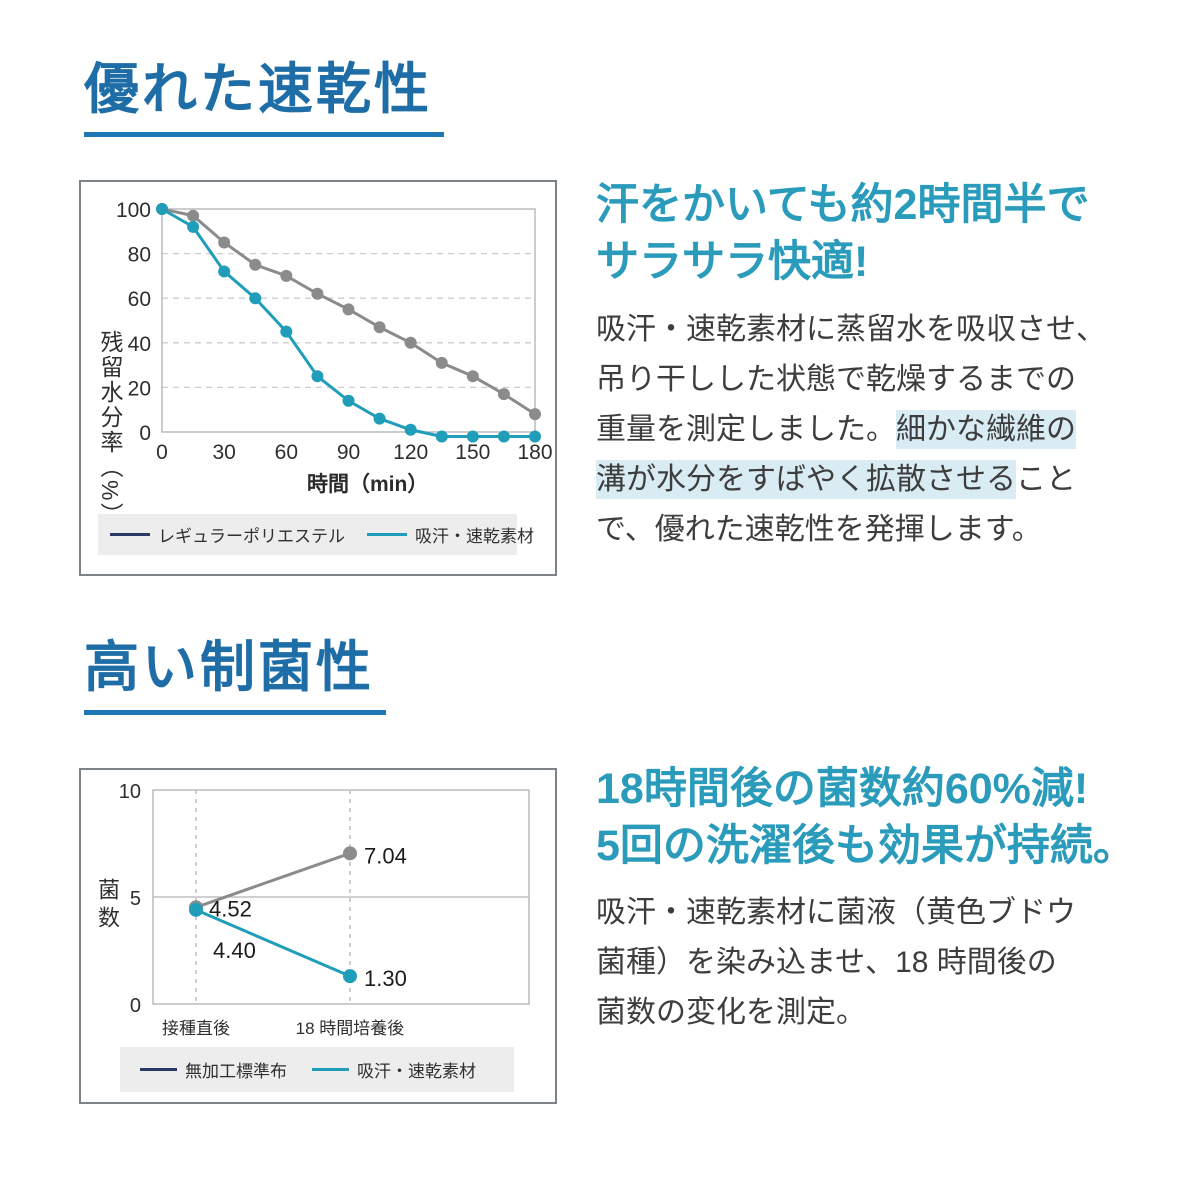 The height and width of the screenshot is (1200, 1200). I want to click on legend-label: 無加工標準布, so click(236, 1071).